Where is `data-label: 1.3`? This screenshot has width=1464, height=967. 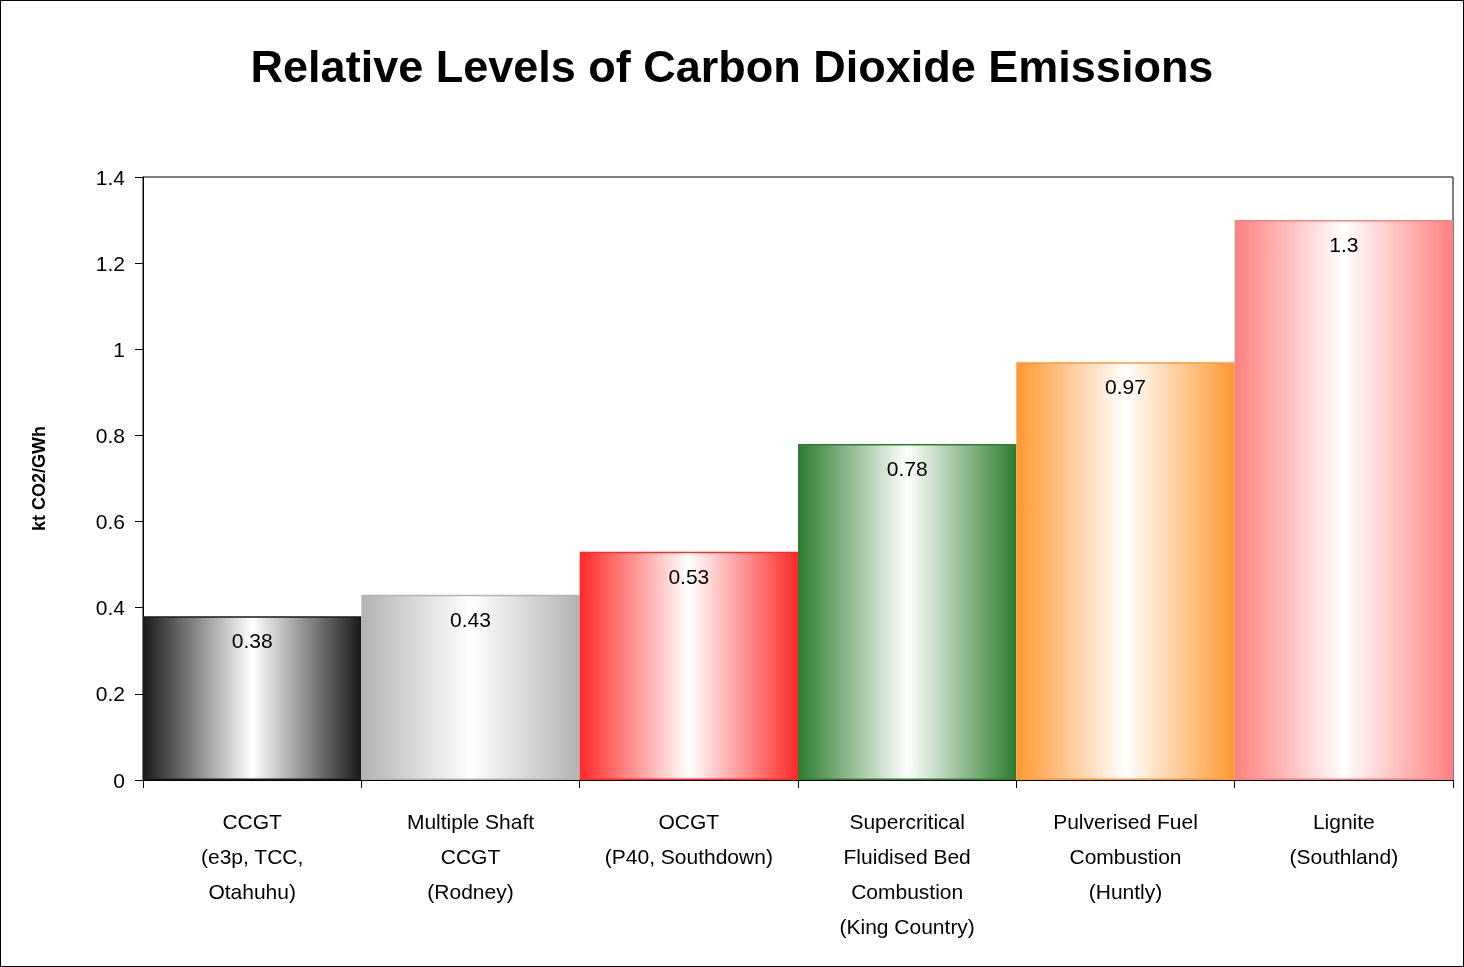
data-label: 1.3 is located at coordinates (1344, 245).